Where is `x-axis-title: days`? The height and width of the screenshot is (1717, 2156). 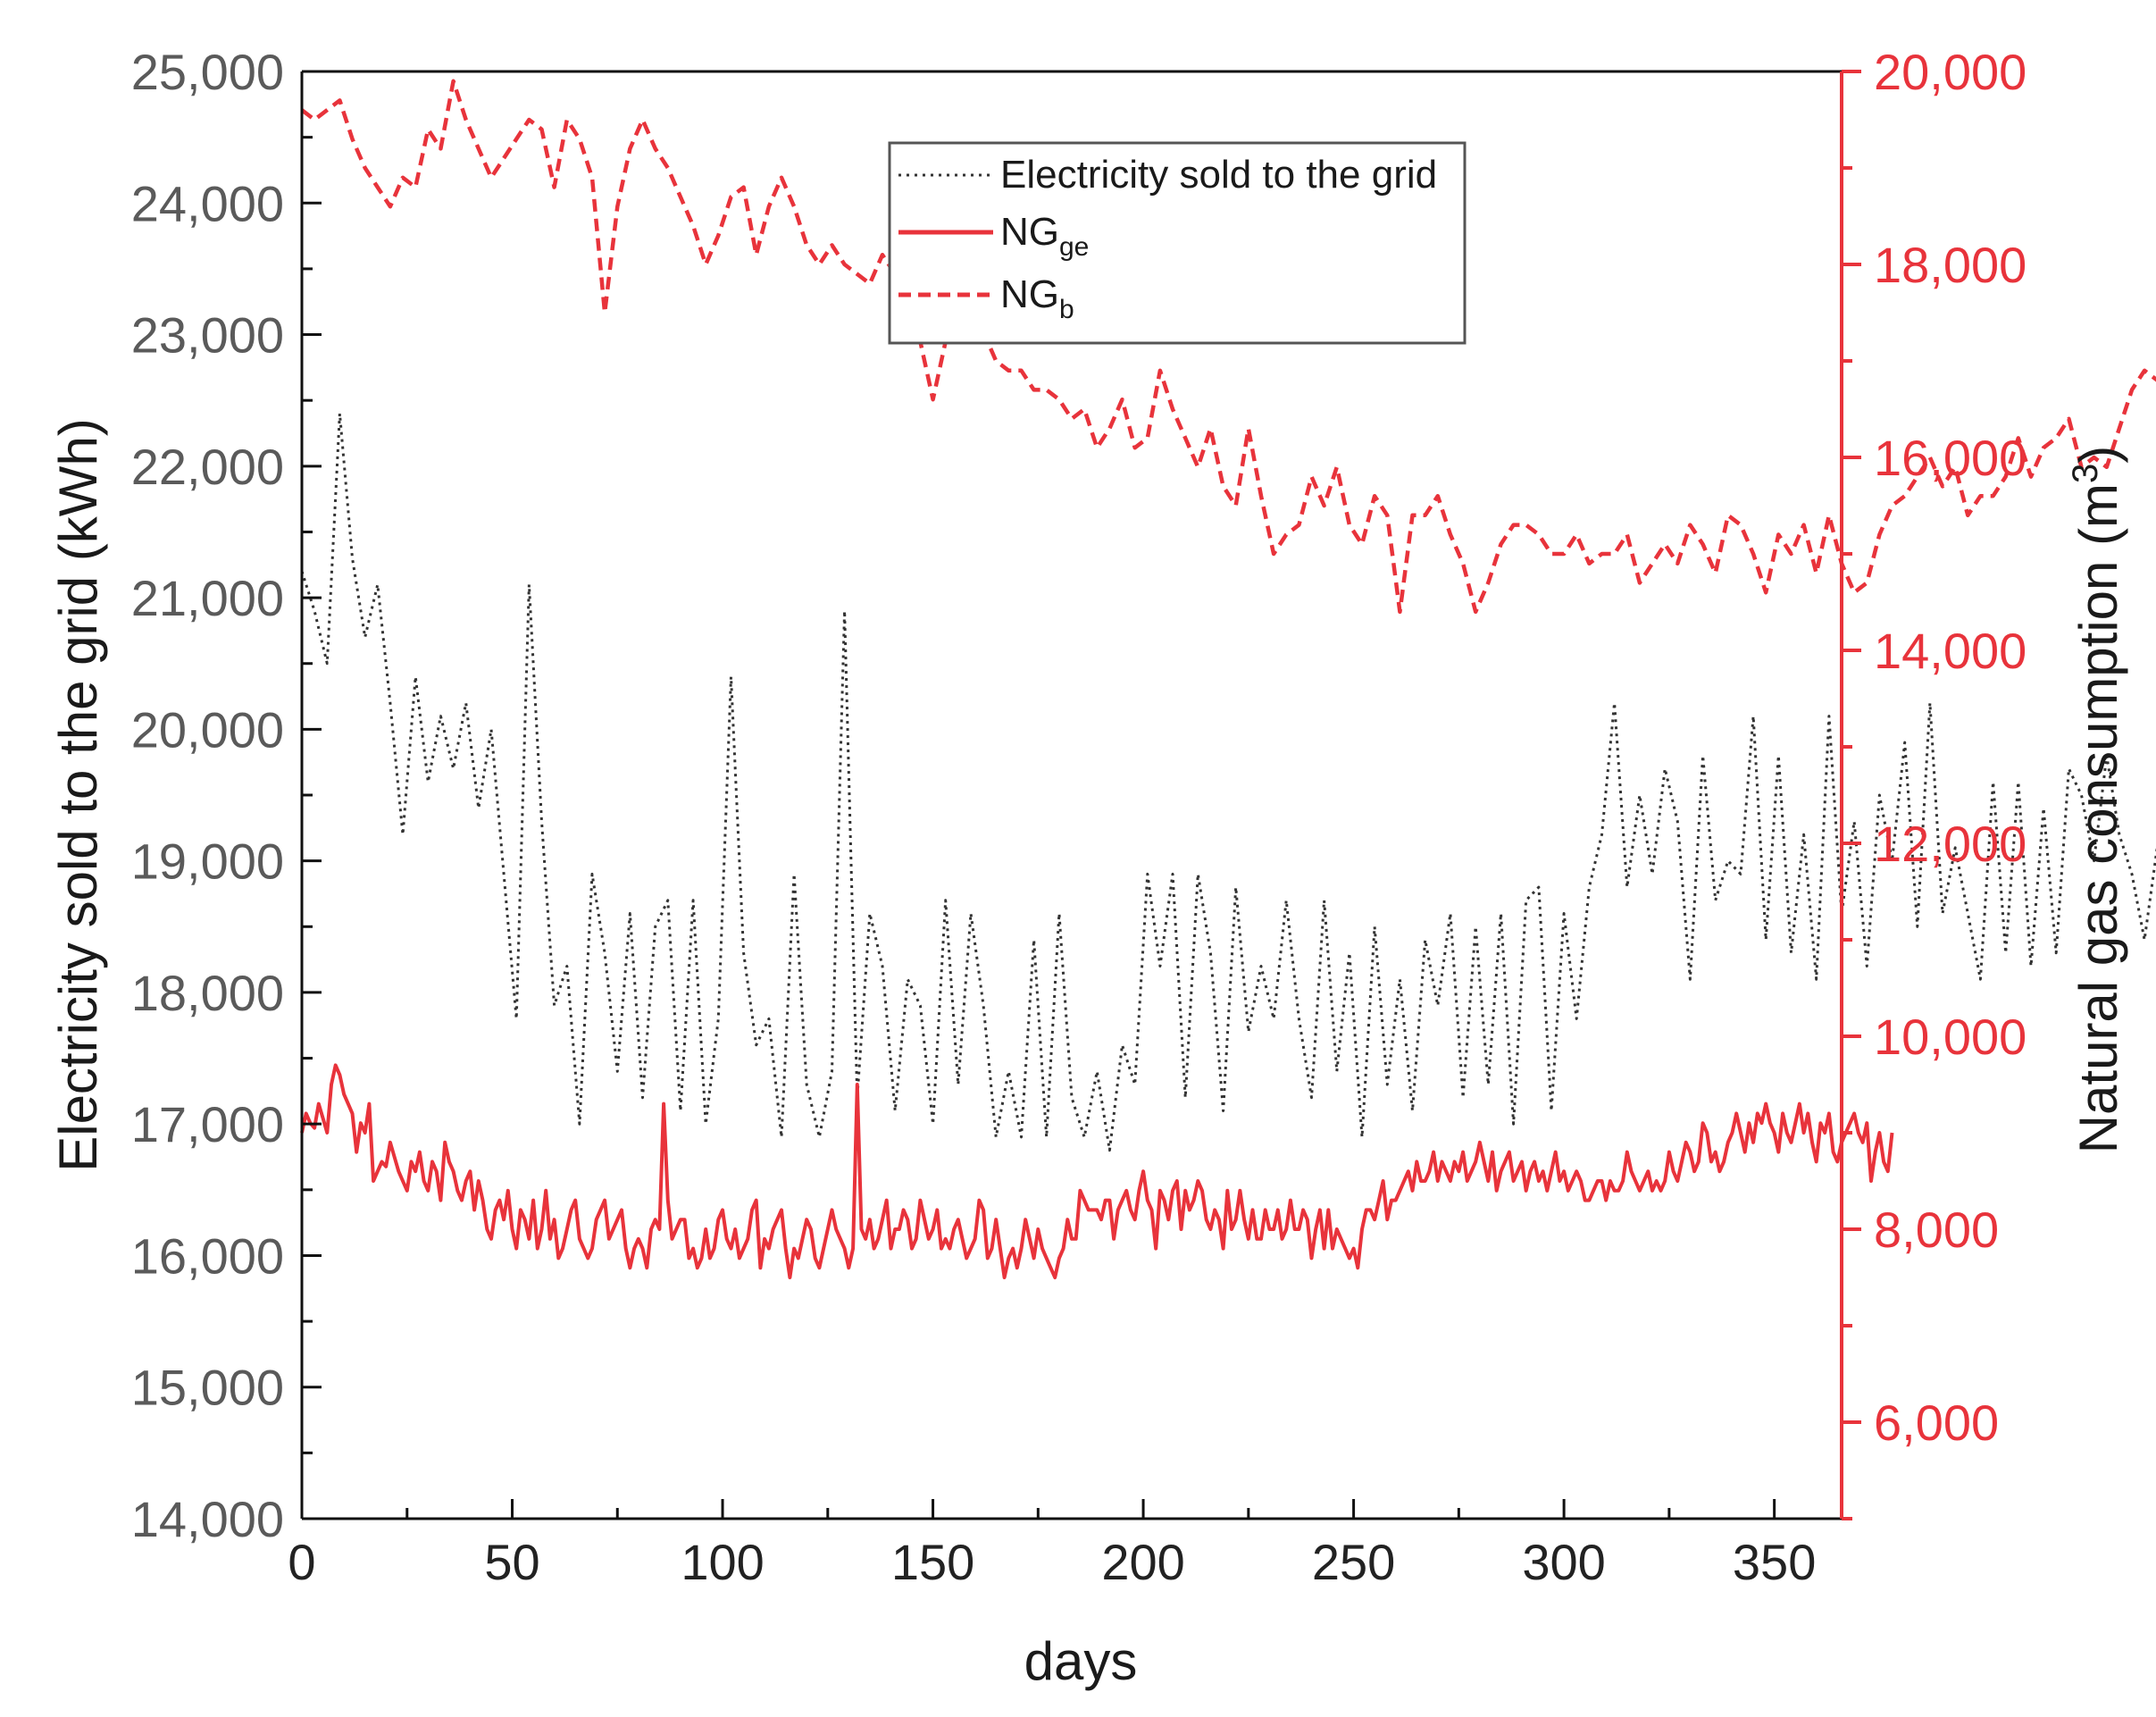
x-axis-title: days is located at coordinates (1081, 1661).